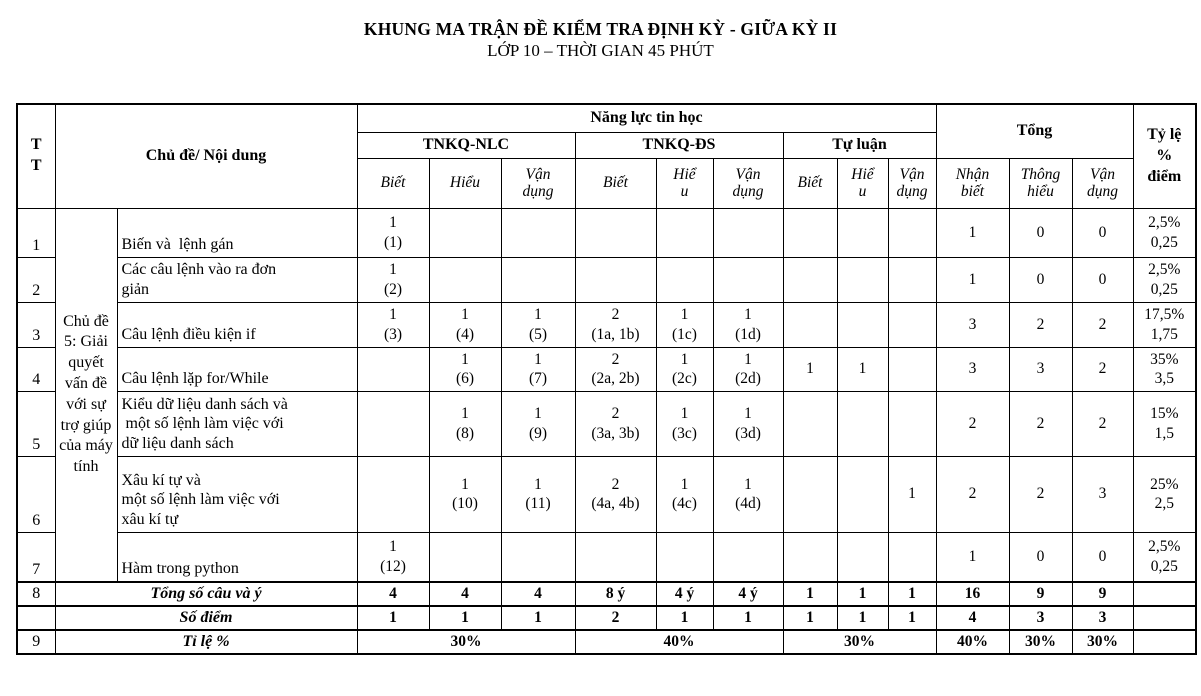 Image resolution: width=1201 pixels, height=696 pixels. I want to click on cell-tt: 8, so click(36, 594).